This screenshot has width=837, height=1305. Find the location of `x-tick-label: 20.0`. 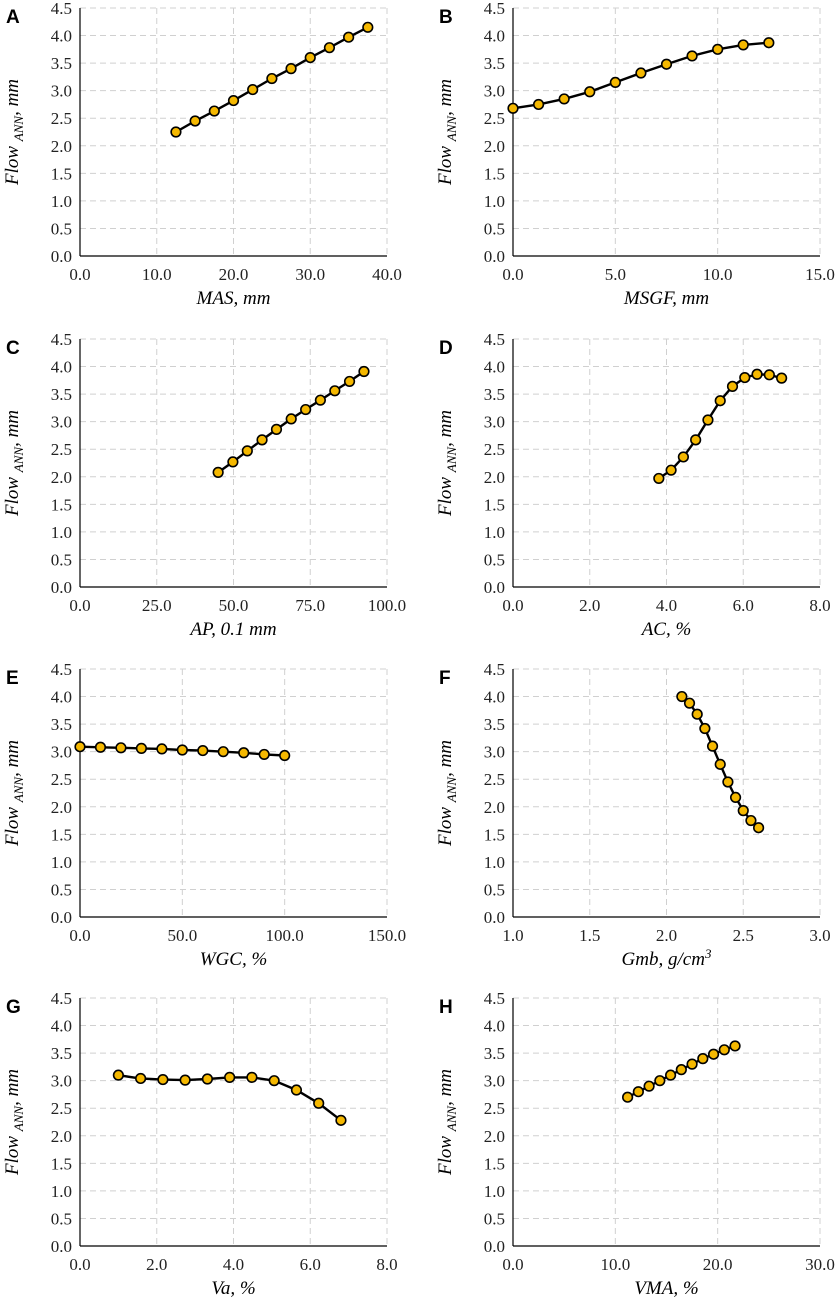

x-tick-label: 20.0 is located at coordinates (234, 274).